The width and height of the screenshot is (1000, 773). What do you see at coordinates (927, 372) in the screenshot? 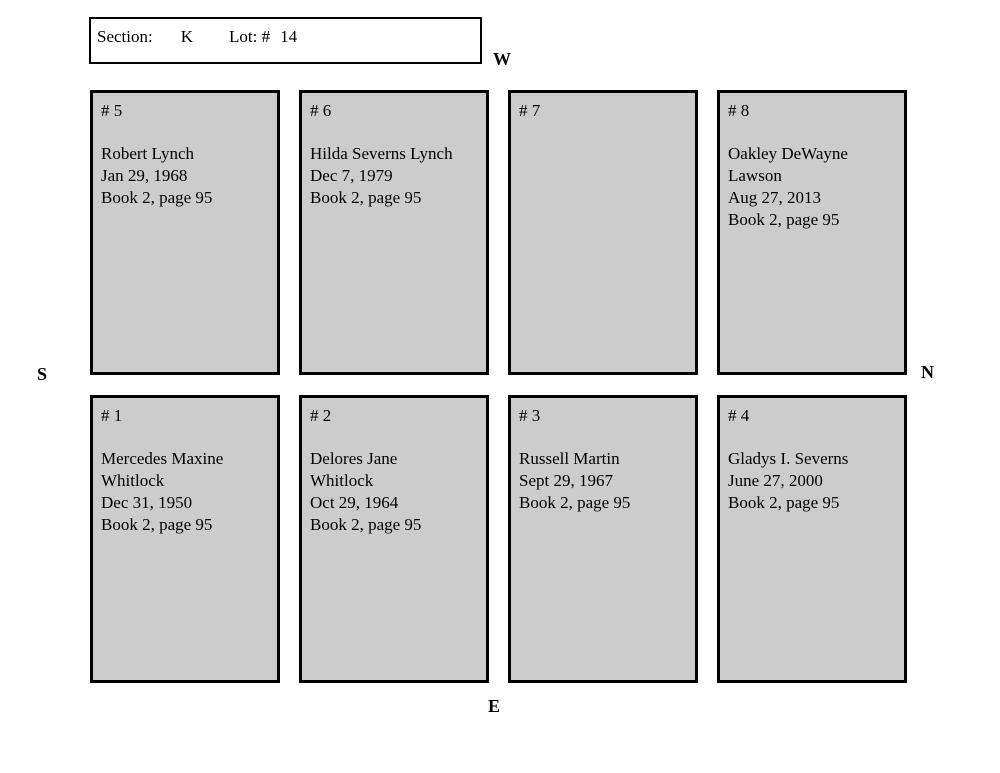
I see `compass-north-label: N` at bounding box center [927, 372].